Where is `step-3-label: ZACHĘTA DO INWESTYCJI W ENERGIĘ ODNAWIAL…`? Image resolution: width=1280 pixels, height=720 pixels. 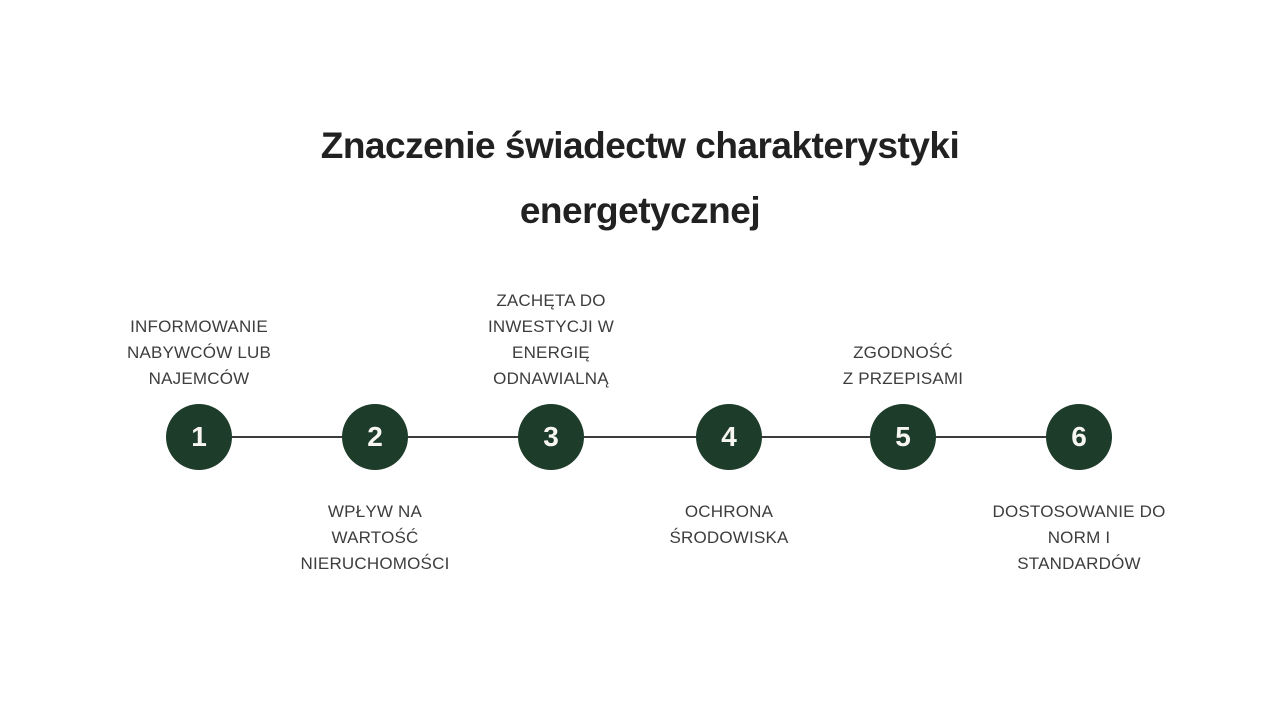
step-3-label: ZACHĘTA DO INWESTYCJI W ENERGIĘ ODNAWIAL… is located at coordinates (551, 339).